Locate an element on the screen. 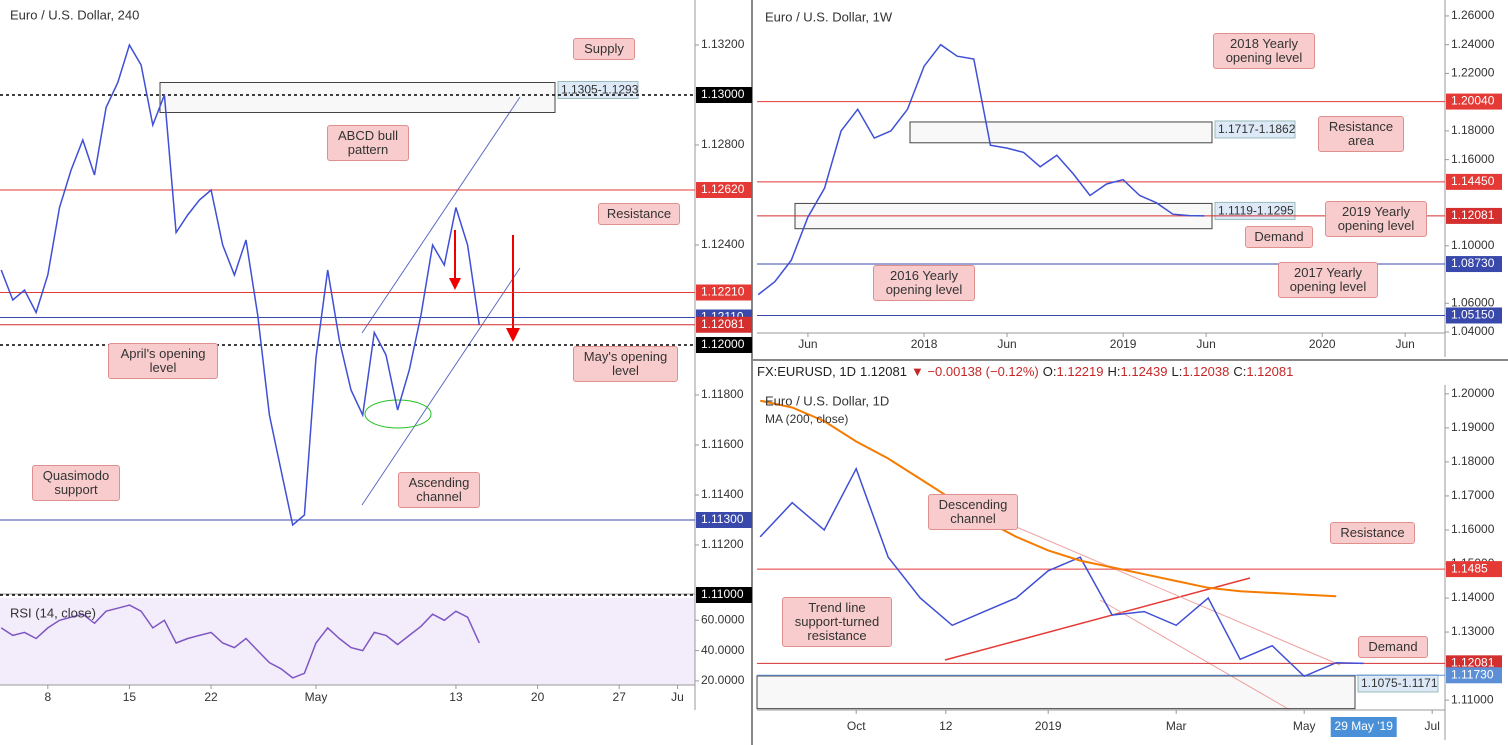  chart-title: Euro / U.S. Dollar, 1W is located at coordinates (829, 16).